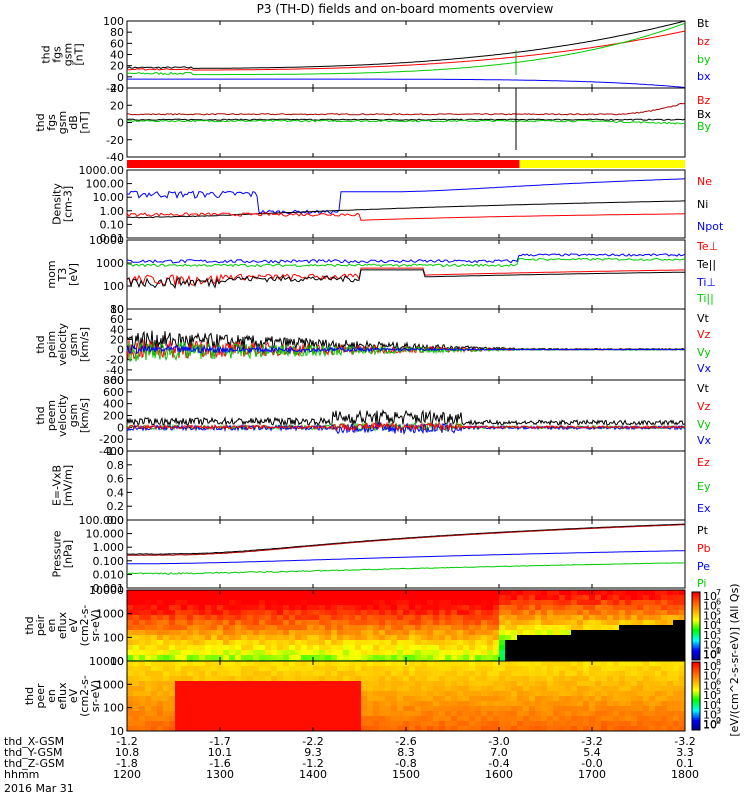 Image resolution: width=750 pixels, height=800 pixels. I want to click on y-axis-label: [cm-3], so click(68, 204).